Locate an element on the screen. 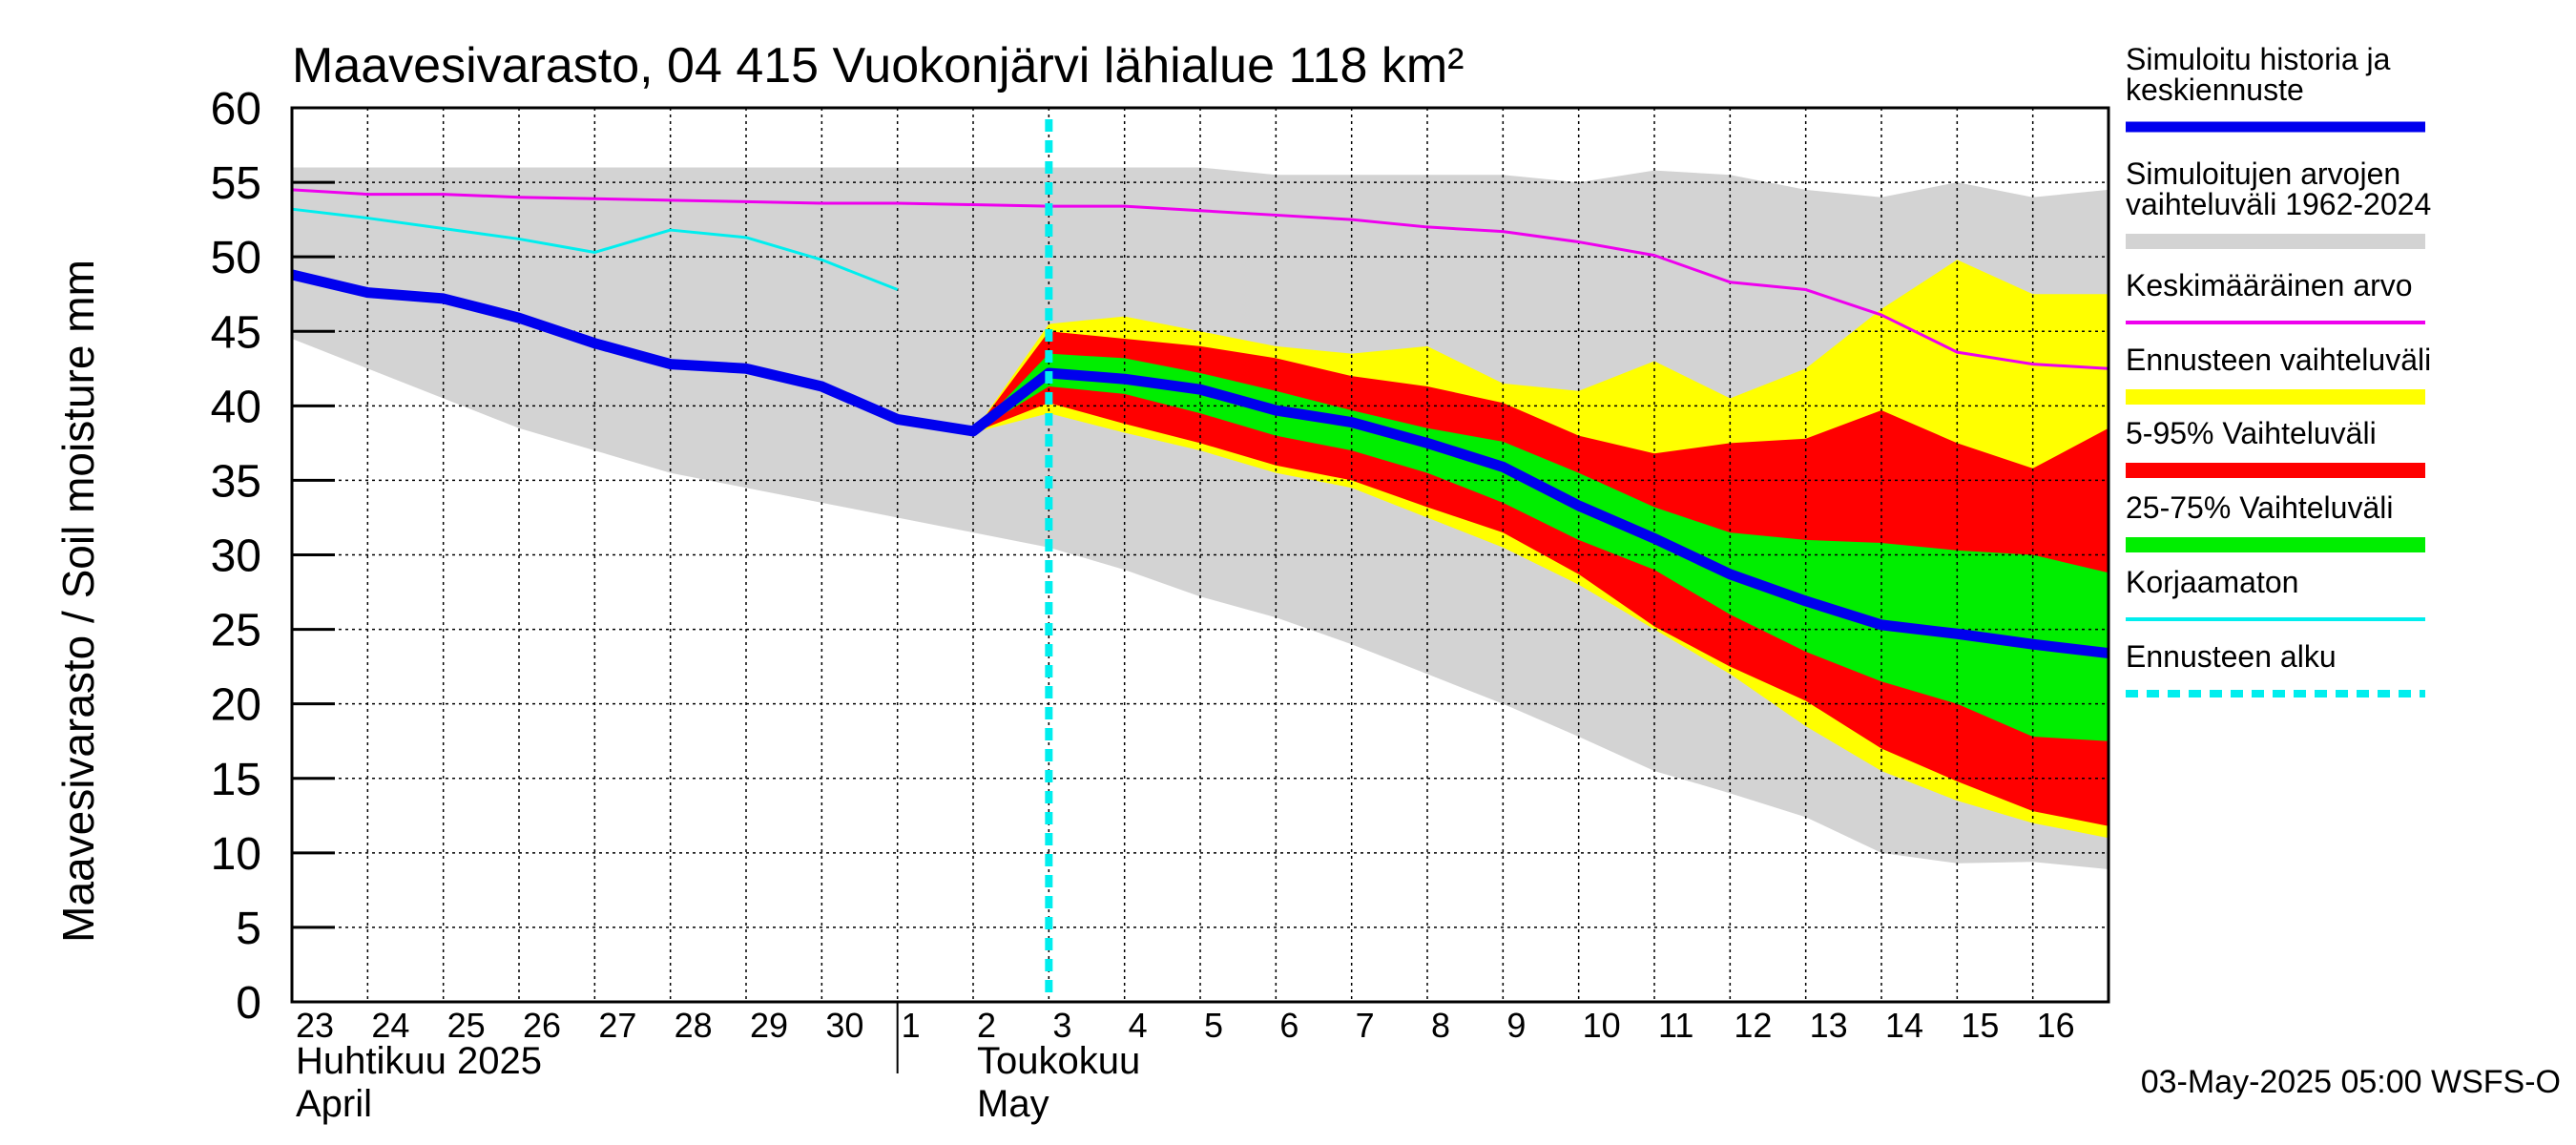  y-axis-label: Maavesivarasto / Soil moisture mm is located at coordinates (78, 601).